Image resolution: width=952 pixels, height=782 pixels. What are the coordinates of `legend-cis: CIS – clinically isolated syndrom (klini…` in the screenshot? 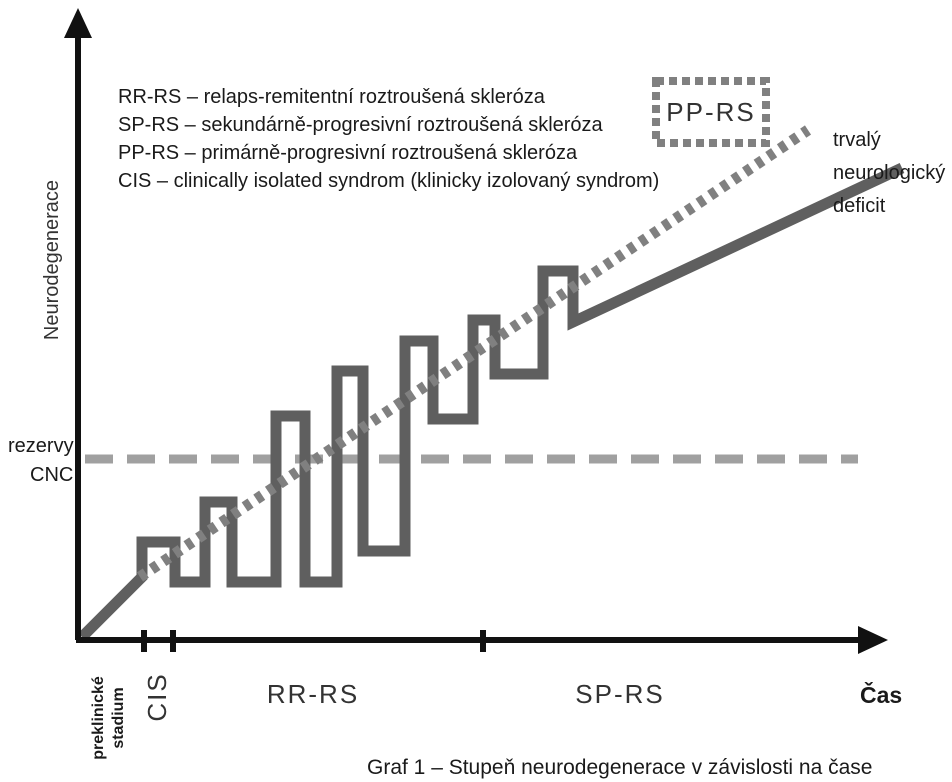 It's located at (388, 181).